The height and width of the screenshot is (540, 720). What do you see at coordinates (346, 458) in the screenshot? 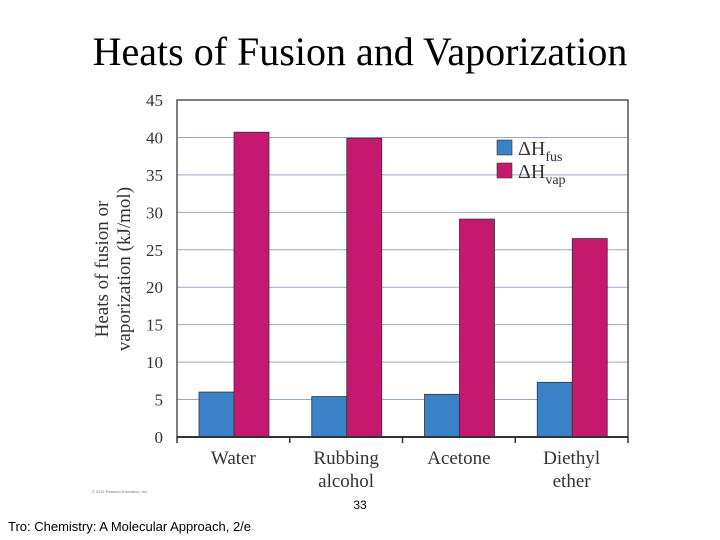
I see `x-tick-label: Rubbing` at bounding box center [346, 458].